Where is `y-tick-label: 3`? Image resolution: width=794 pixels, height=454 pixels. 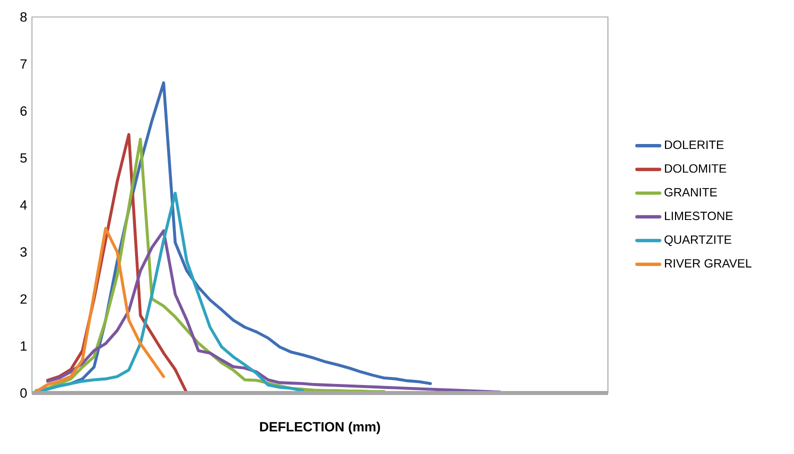 y-tick-label: 3 is located at coordinates (23, 252).